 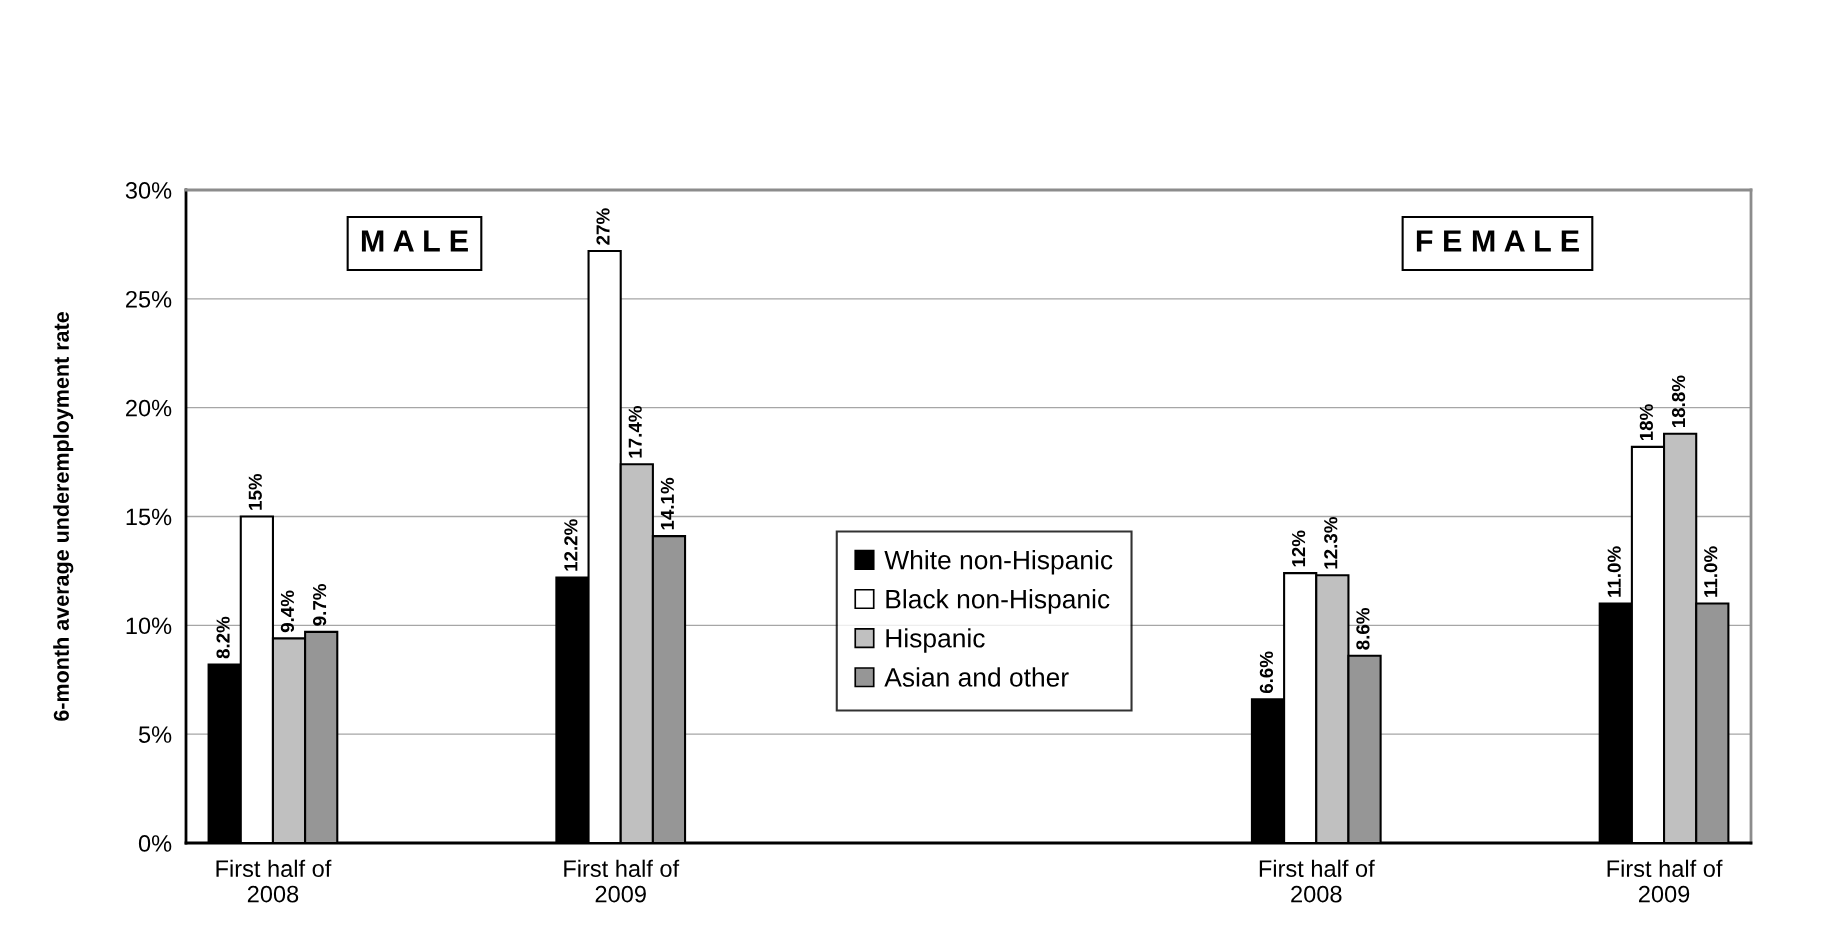 I want to click on y-axis-title: 6-month average underemployment rate, so click(x=63, y=516).